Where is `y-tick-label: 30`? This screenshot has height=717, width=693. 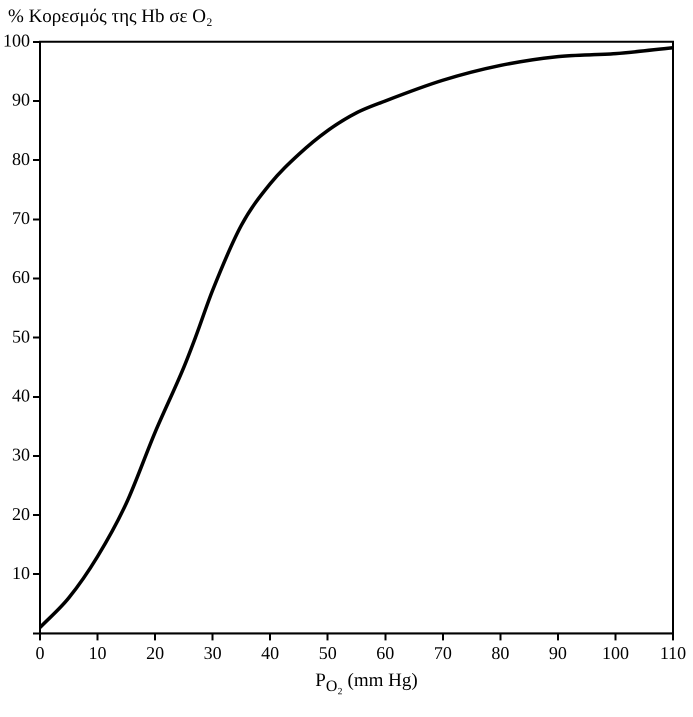 y-tick-label: 30 is located at coordinates (21, 454).